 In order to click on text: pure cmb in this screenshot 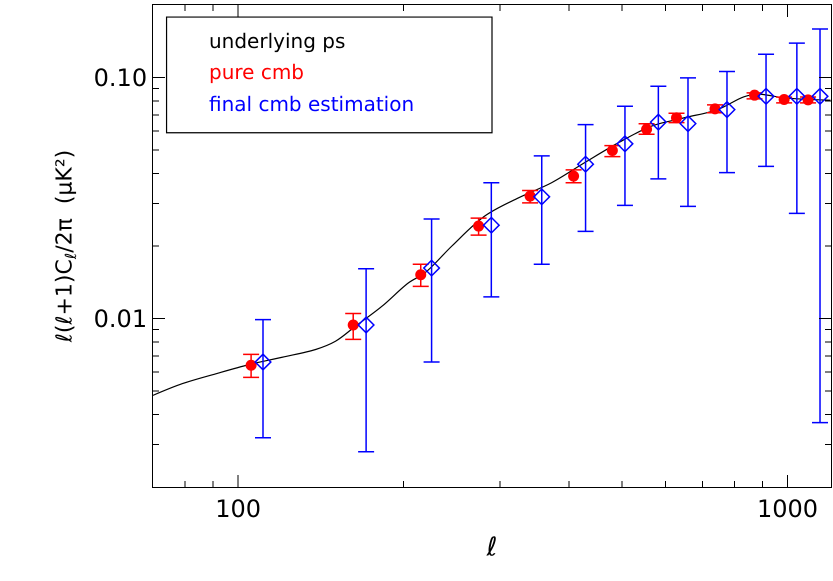, I will do `click(256, 72)`.